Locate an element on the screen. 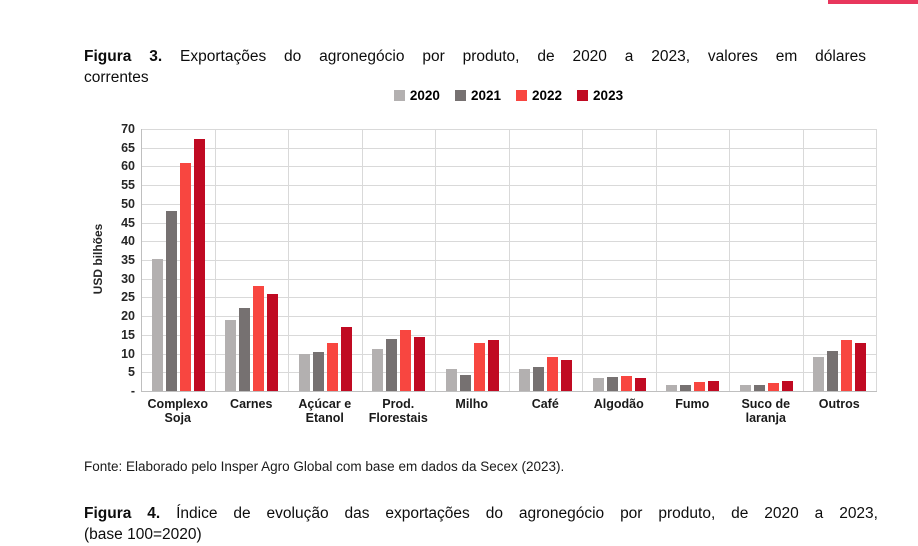 The width and height of the screenshot is (918, 546). y-tick-label: 15 is located at coordinates (128, 334).